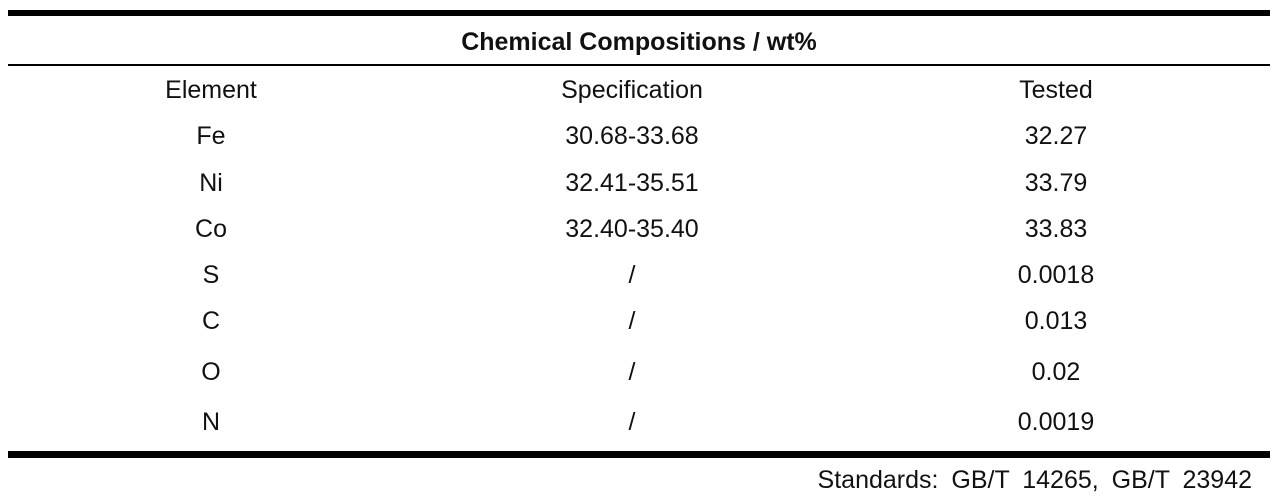 The image size is (1279, 496). Describe the element at coordinates (632, 90) in the screenshot. I see `column-header: Specification` at that location.